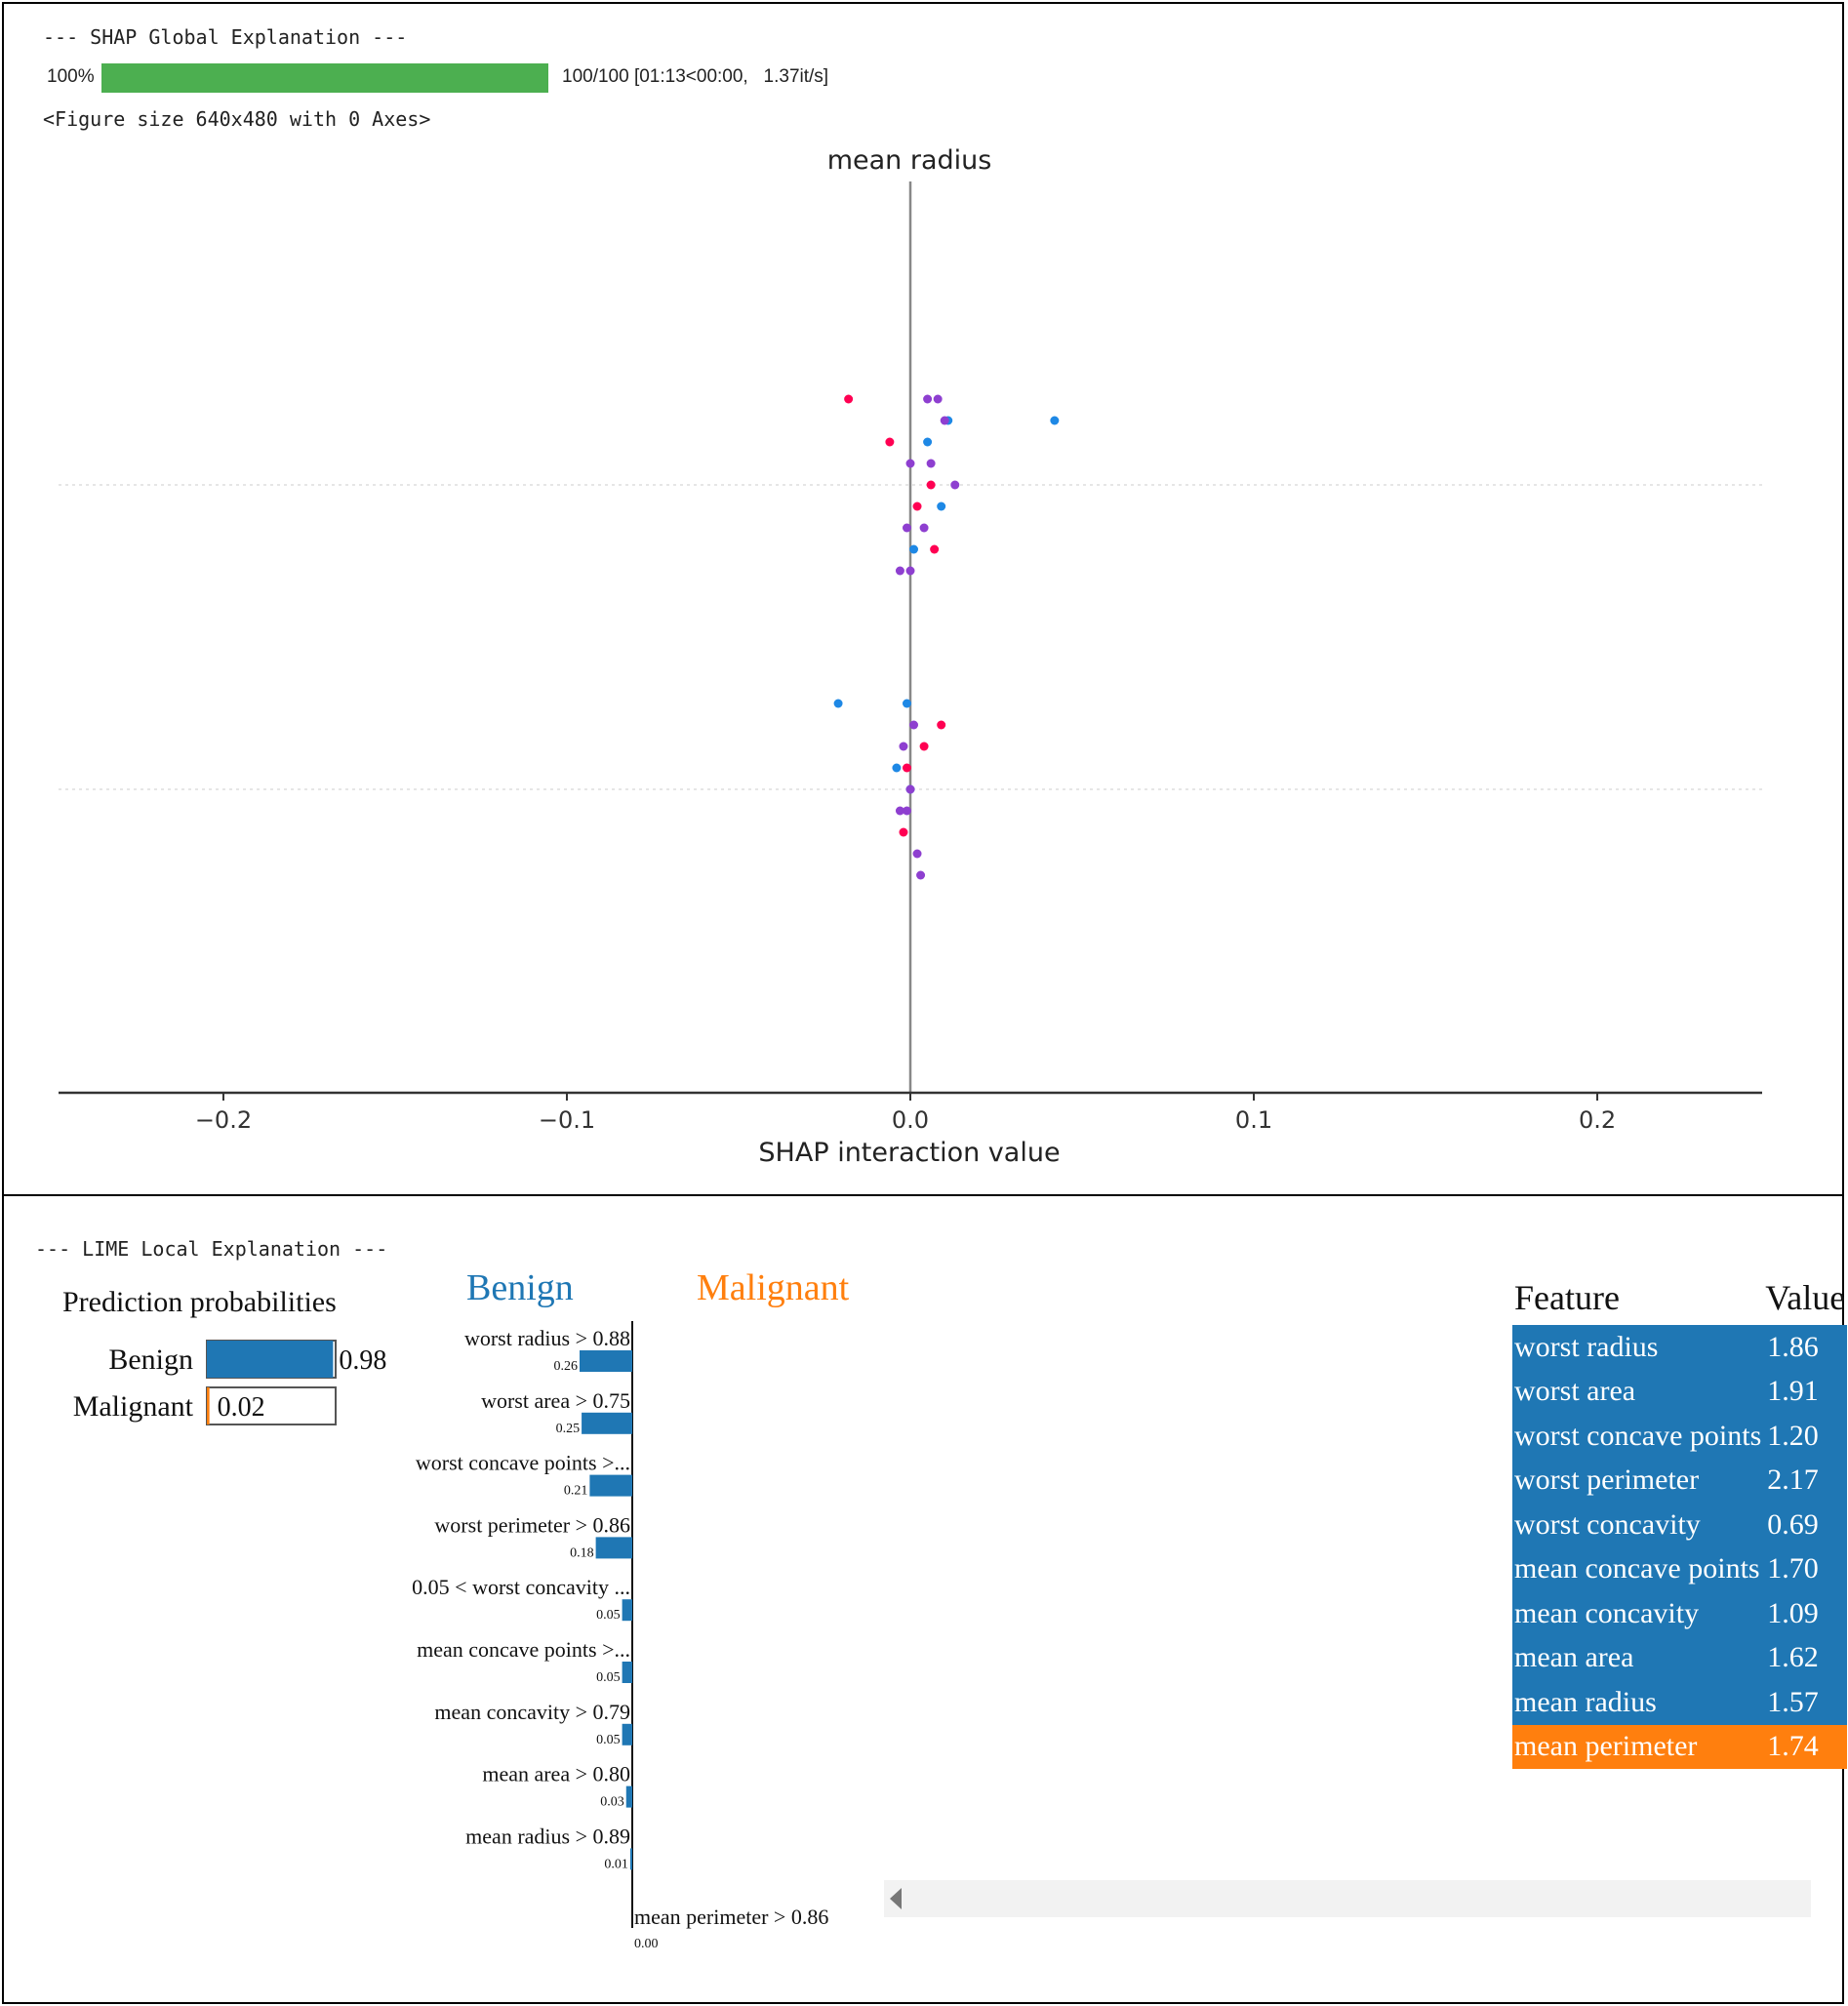 Image resolution: width=1848 pixels, height=2006 pixels. Describe the element at coordinates (1638, 1435) in the screenshot. I see `feature-name-cell: worst concave points` at that location.